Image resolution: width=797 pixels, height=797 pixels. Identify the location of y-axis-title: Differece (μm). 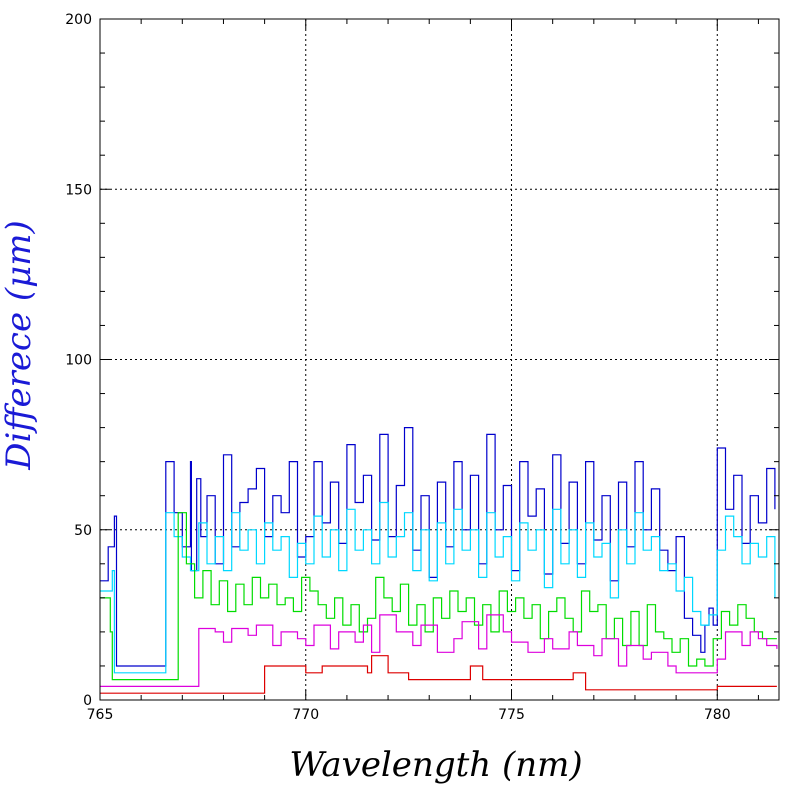
(19, 345).